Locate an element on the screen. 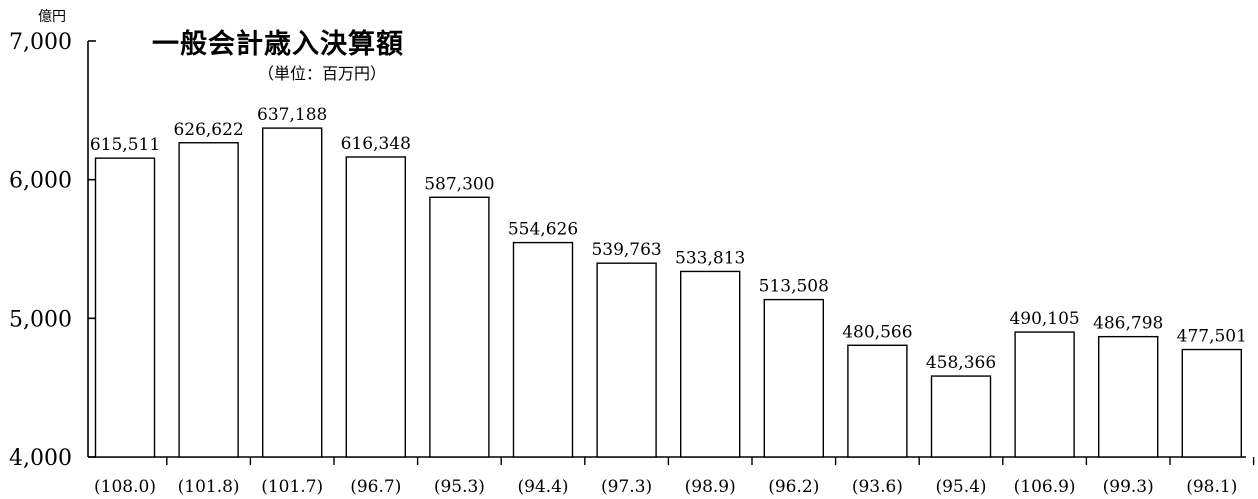  x-tick-label: (101.7) is located at coordinates (292, 487).